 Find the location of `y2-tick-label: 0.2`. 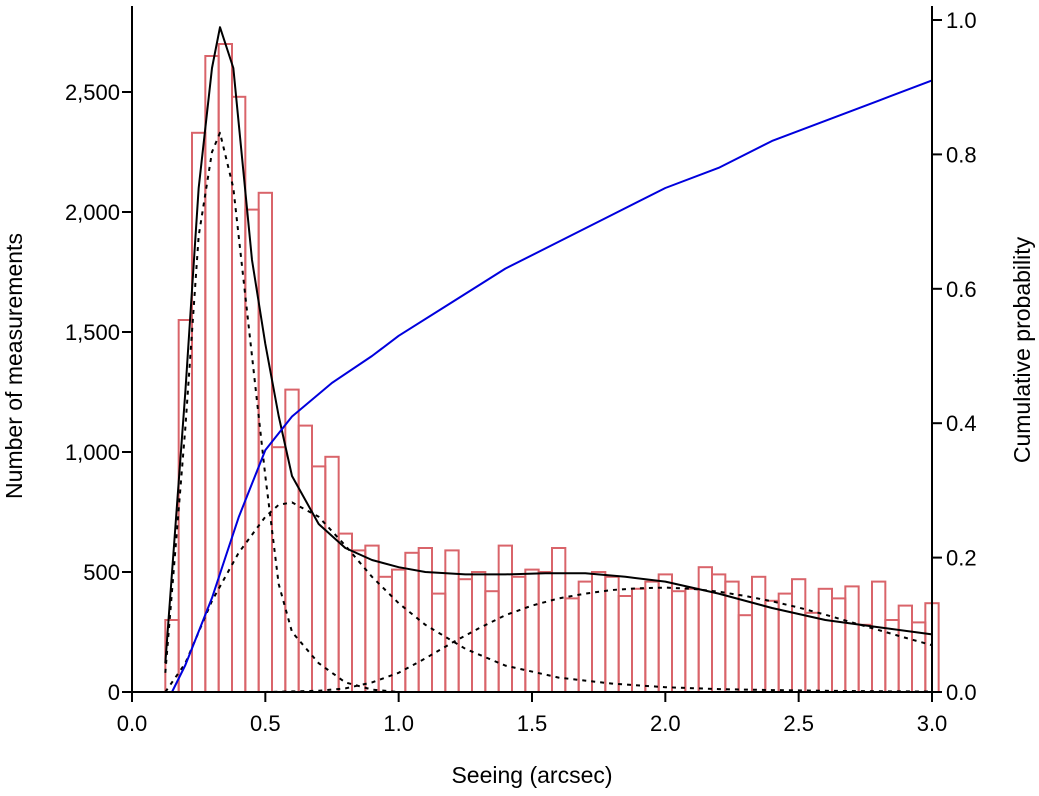

y2-tick-label: 0.2 is located at coordinates (961, 558).